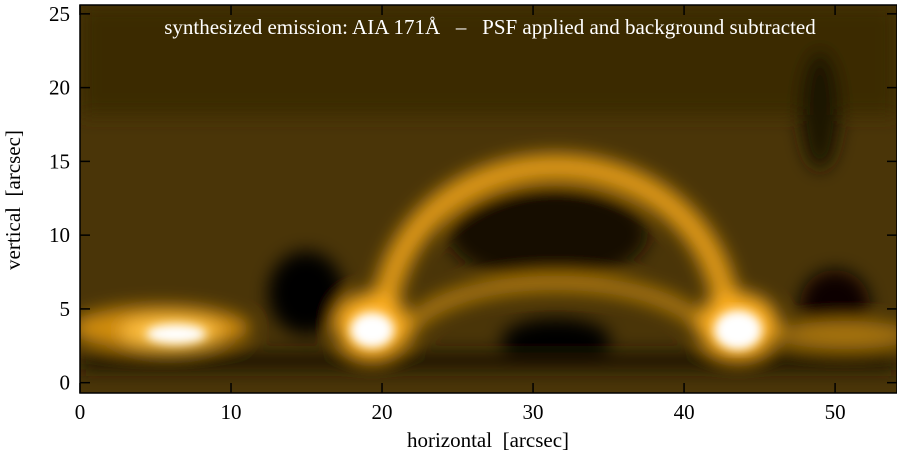  I want to click on x-tick-label: 50, so click(835, 412).